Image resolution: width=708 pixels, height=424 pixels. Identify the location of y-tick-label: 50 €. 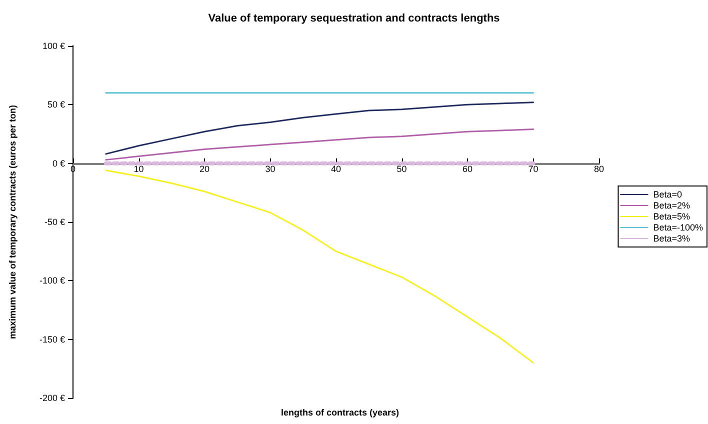
(56, 105).